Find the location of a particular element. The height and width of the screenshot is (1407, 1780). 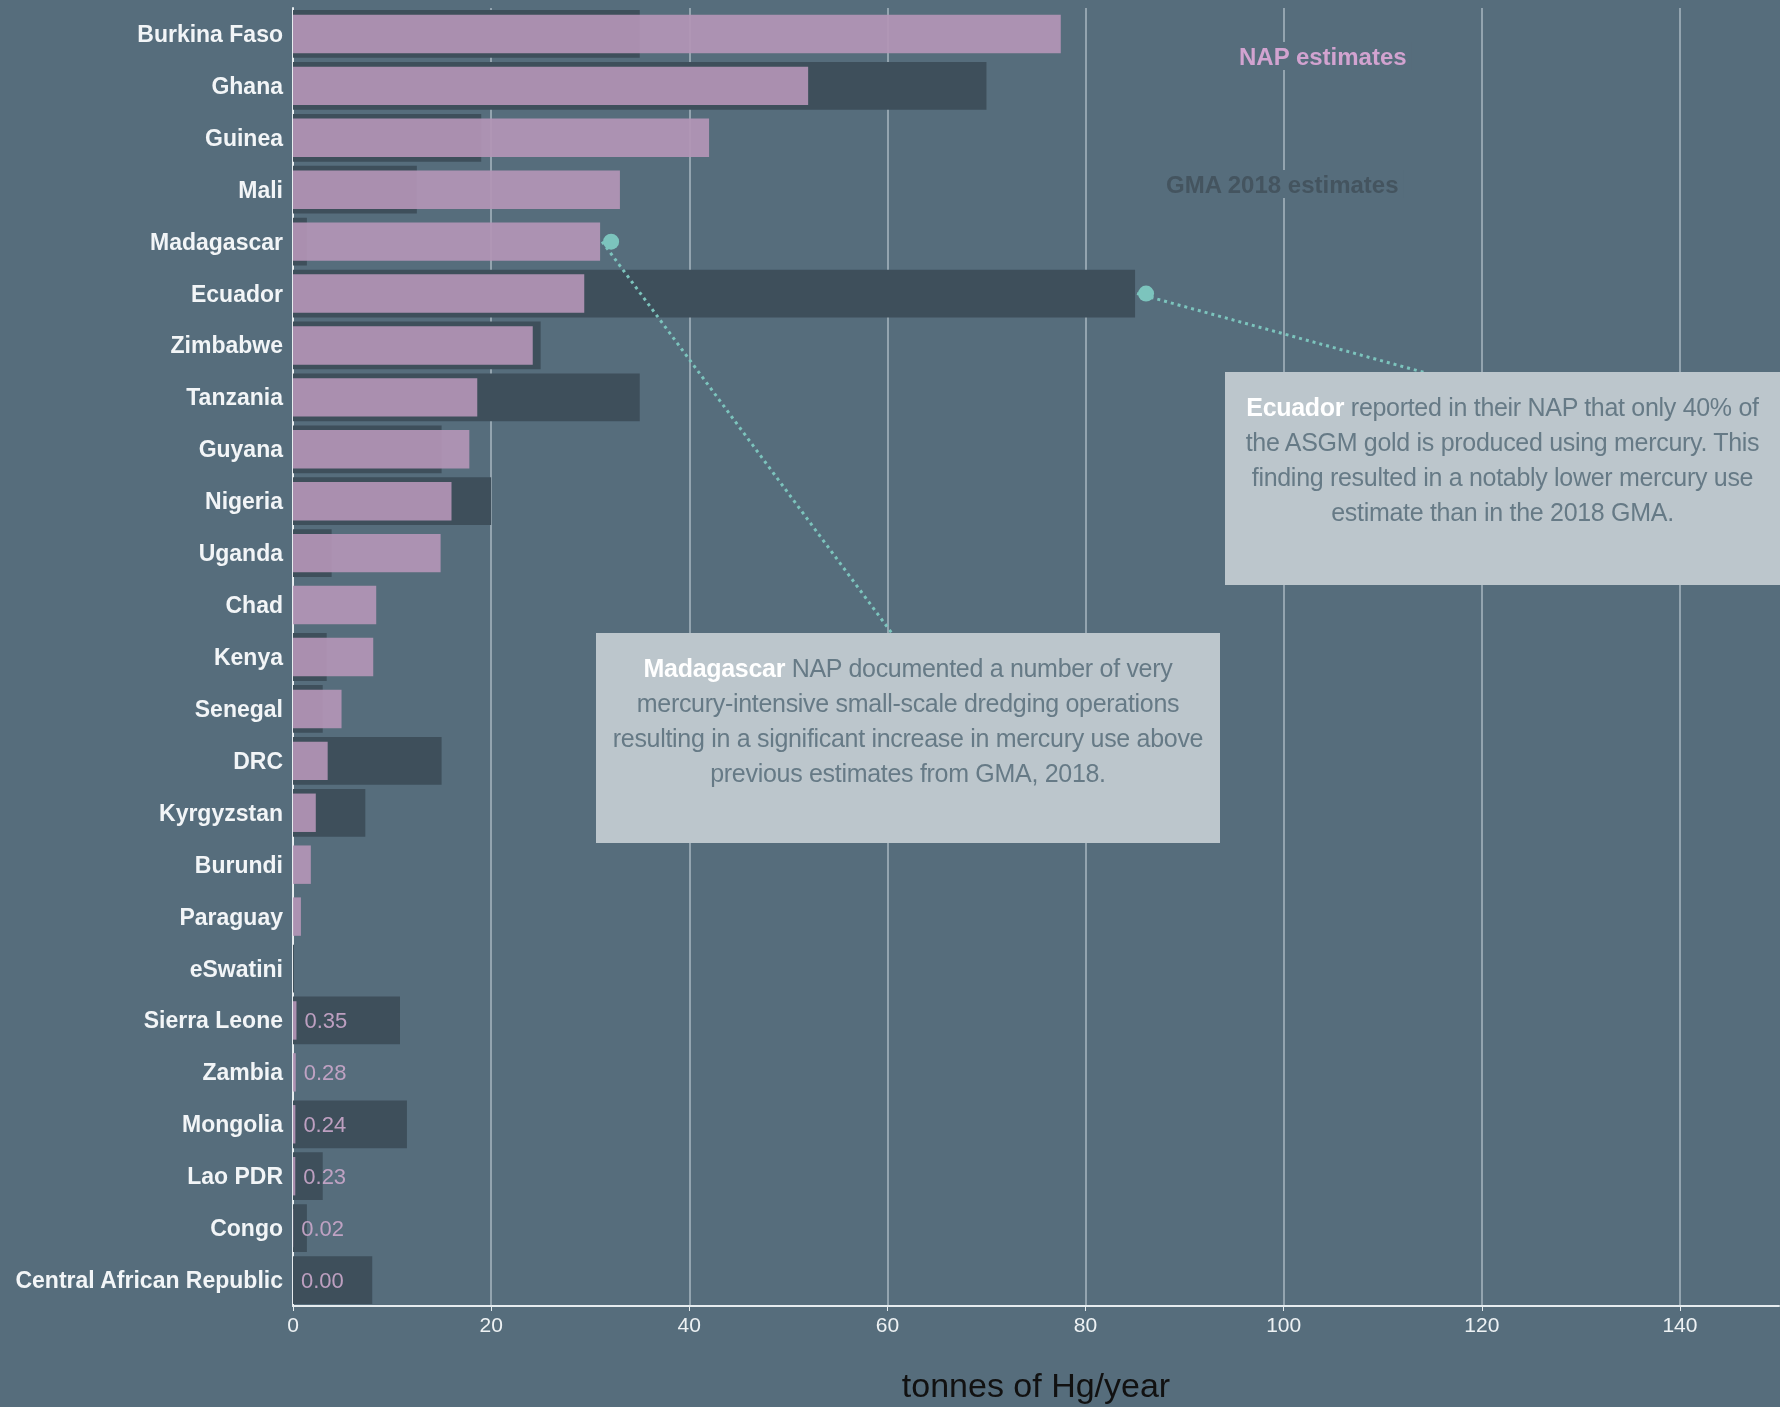

y-tick-label: Sierra Leone is located at coordinates (213, 1020).